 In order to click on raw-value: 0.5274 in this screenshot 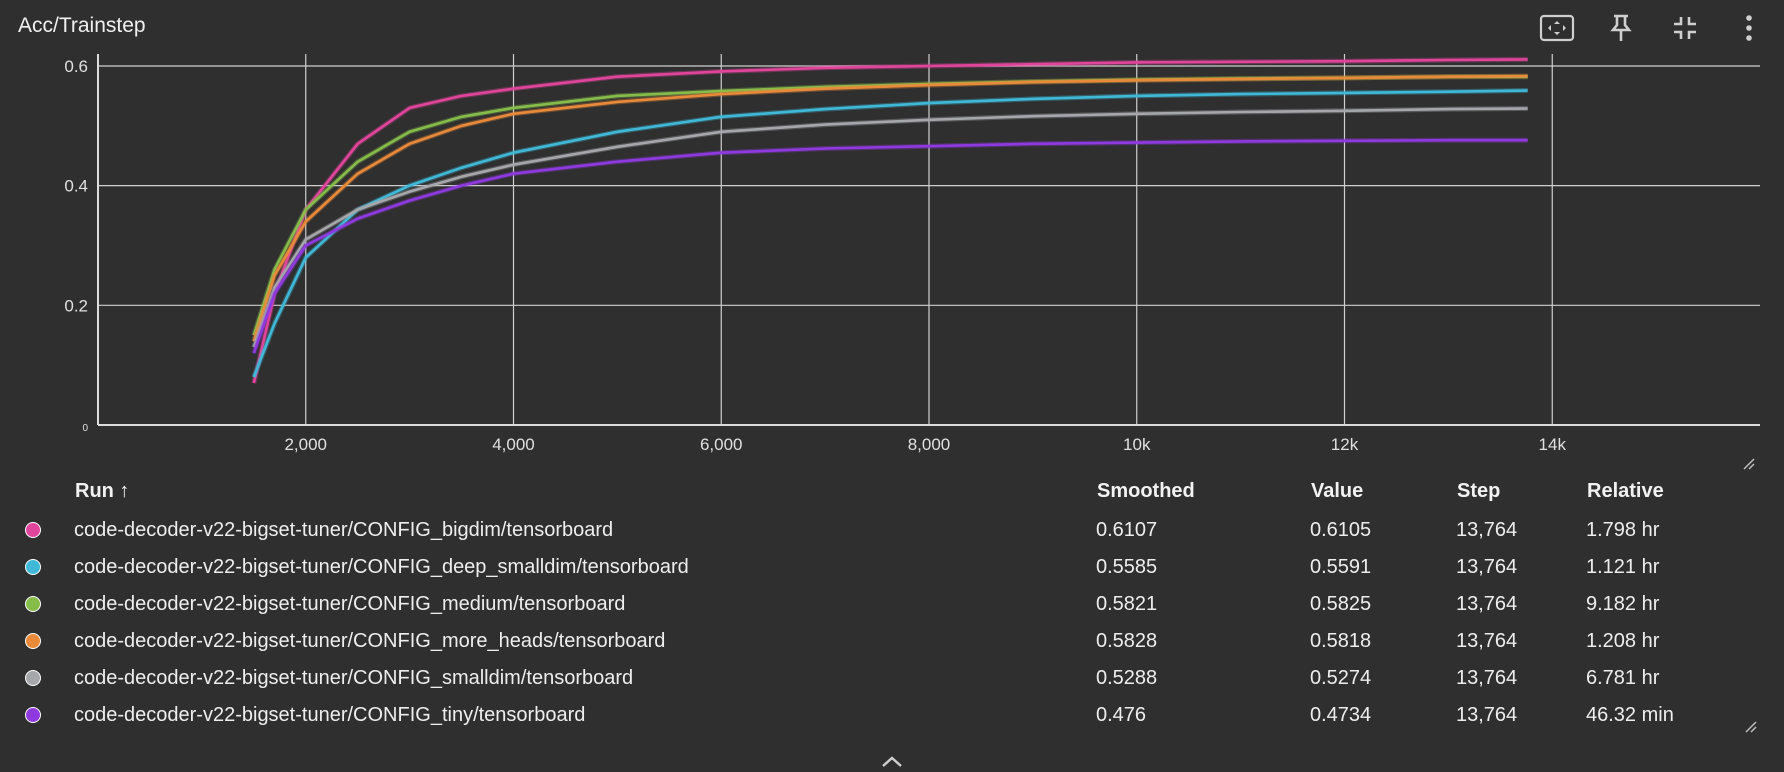, I will do `click(1341, 678)`.